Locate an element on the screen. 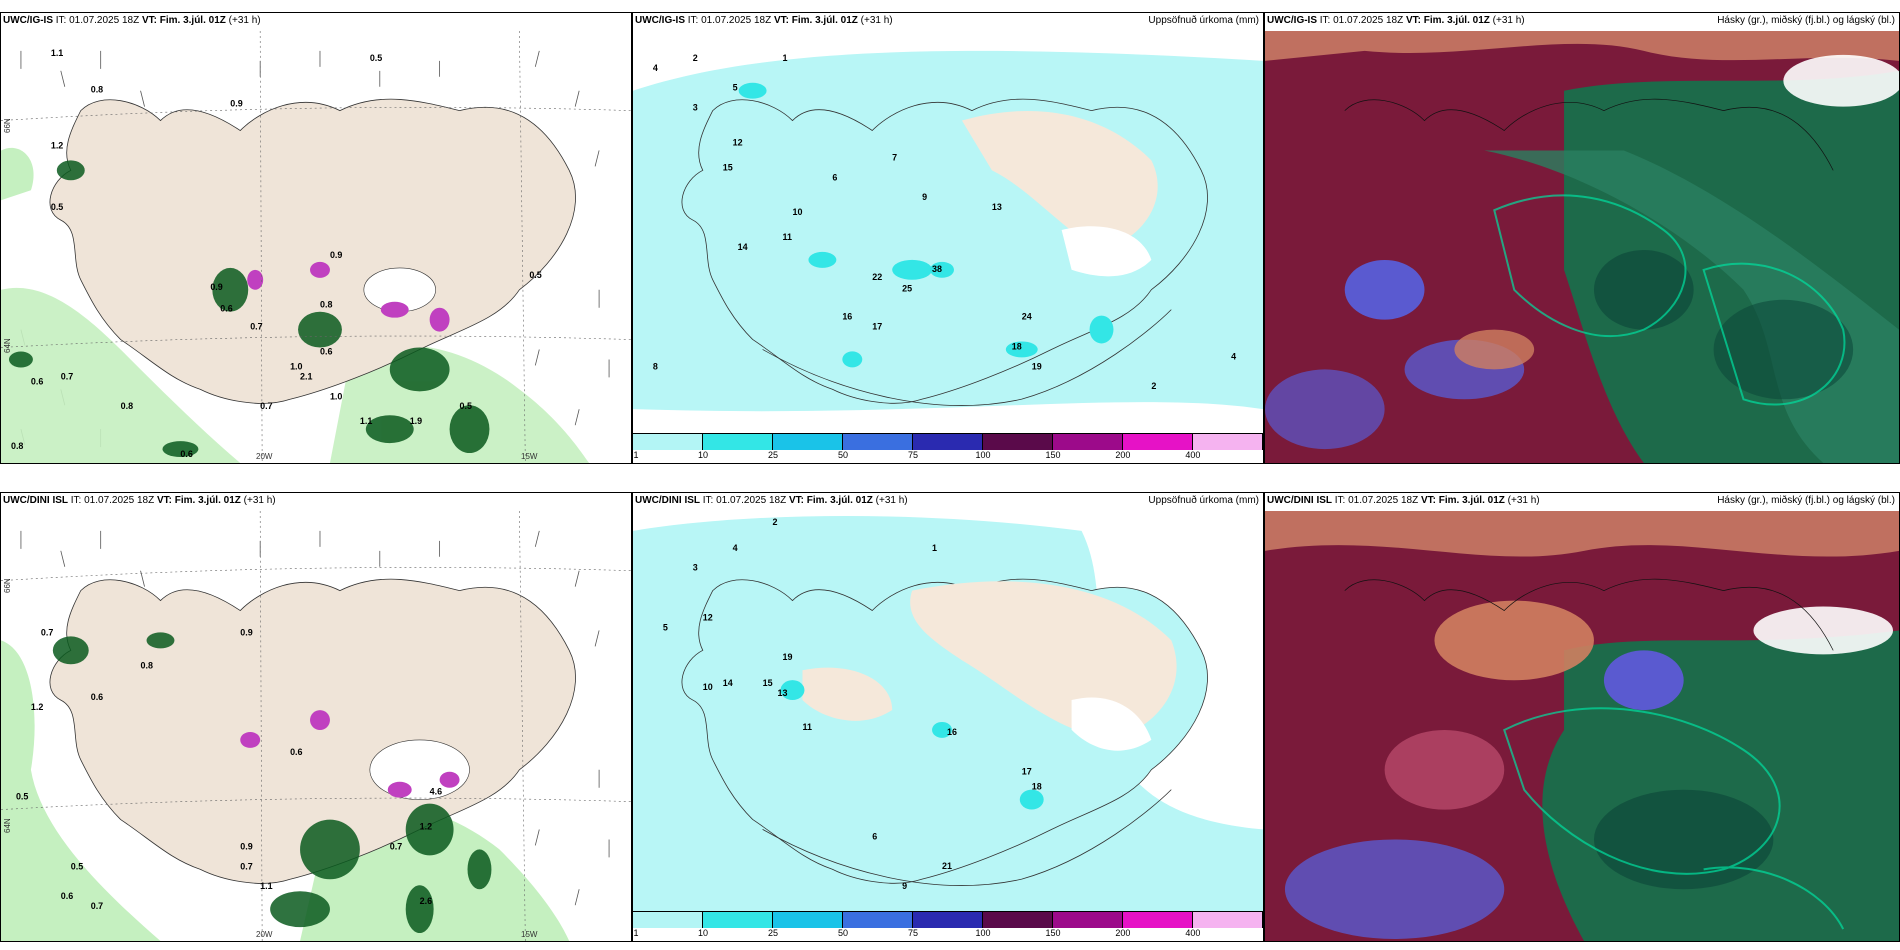 This screenshot has height=950, width=1900. lon-label: 15W is located at coordinates (529, 934).